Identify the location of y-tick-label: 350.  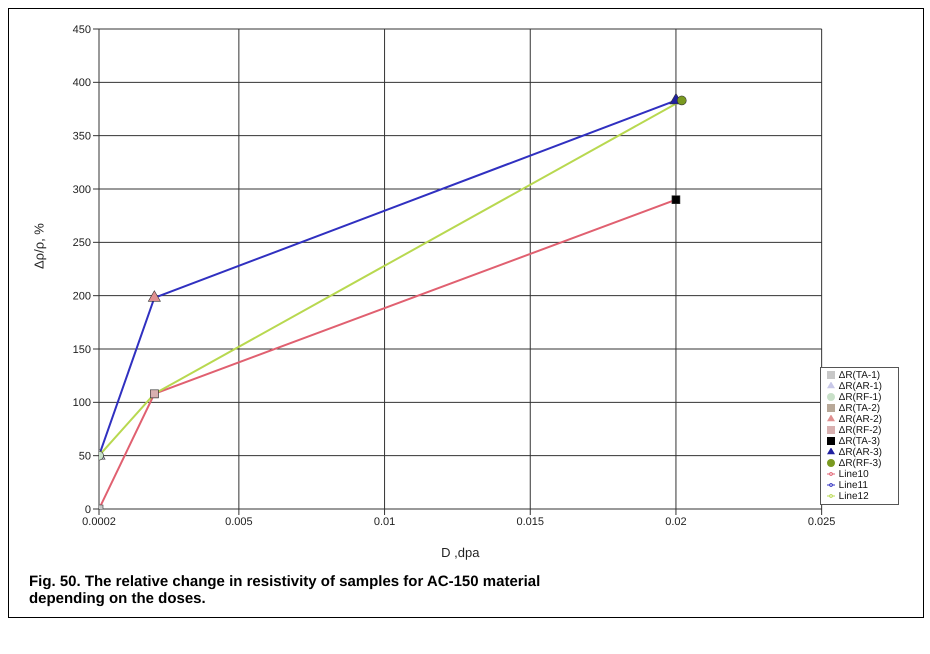
(81, 136).